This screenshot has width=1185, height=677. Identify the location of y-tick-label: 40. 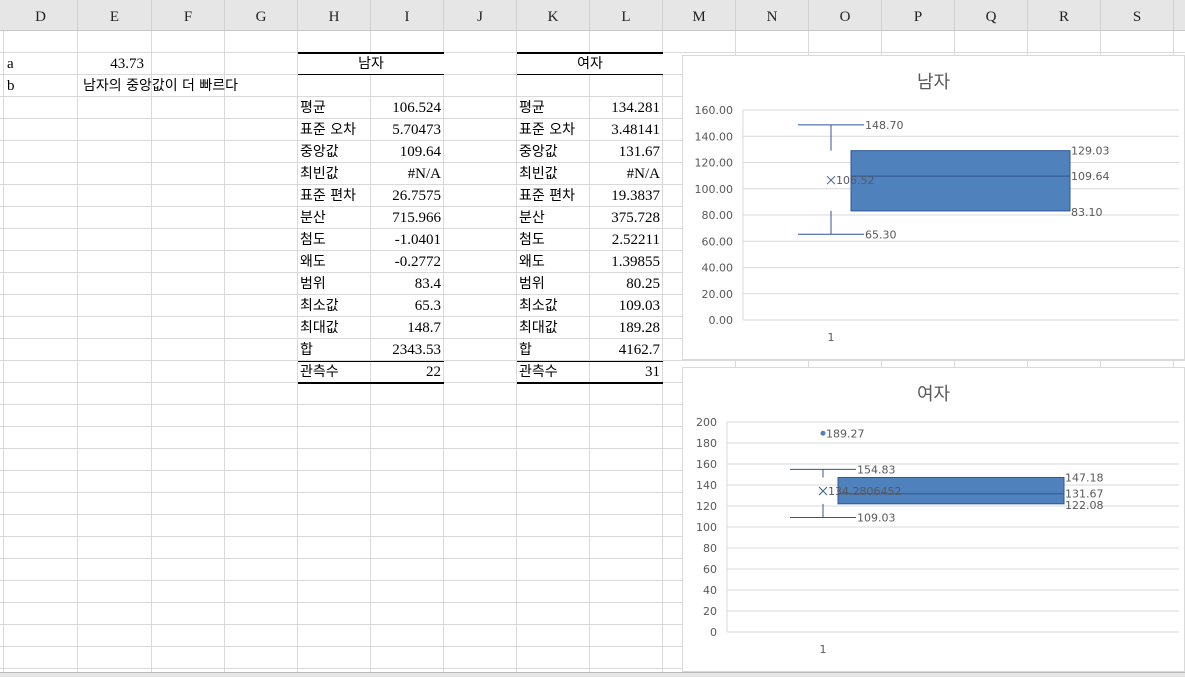
(710, 590).